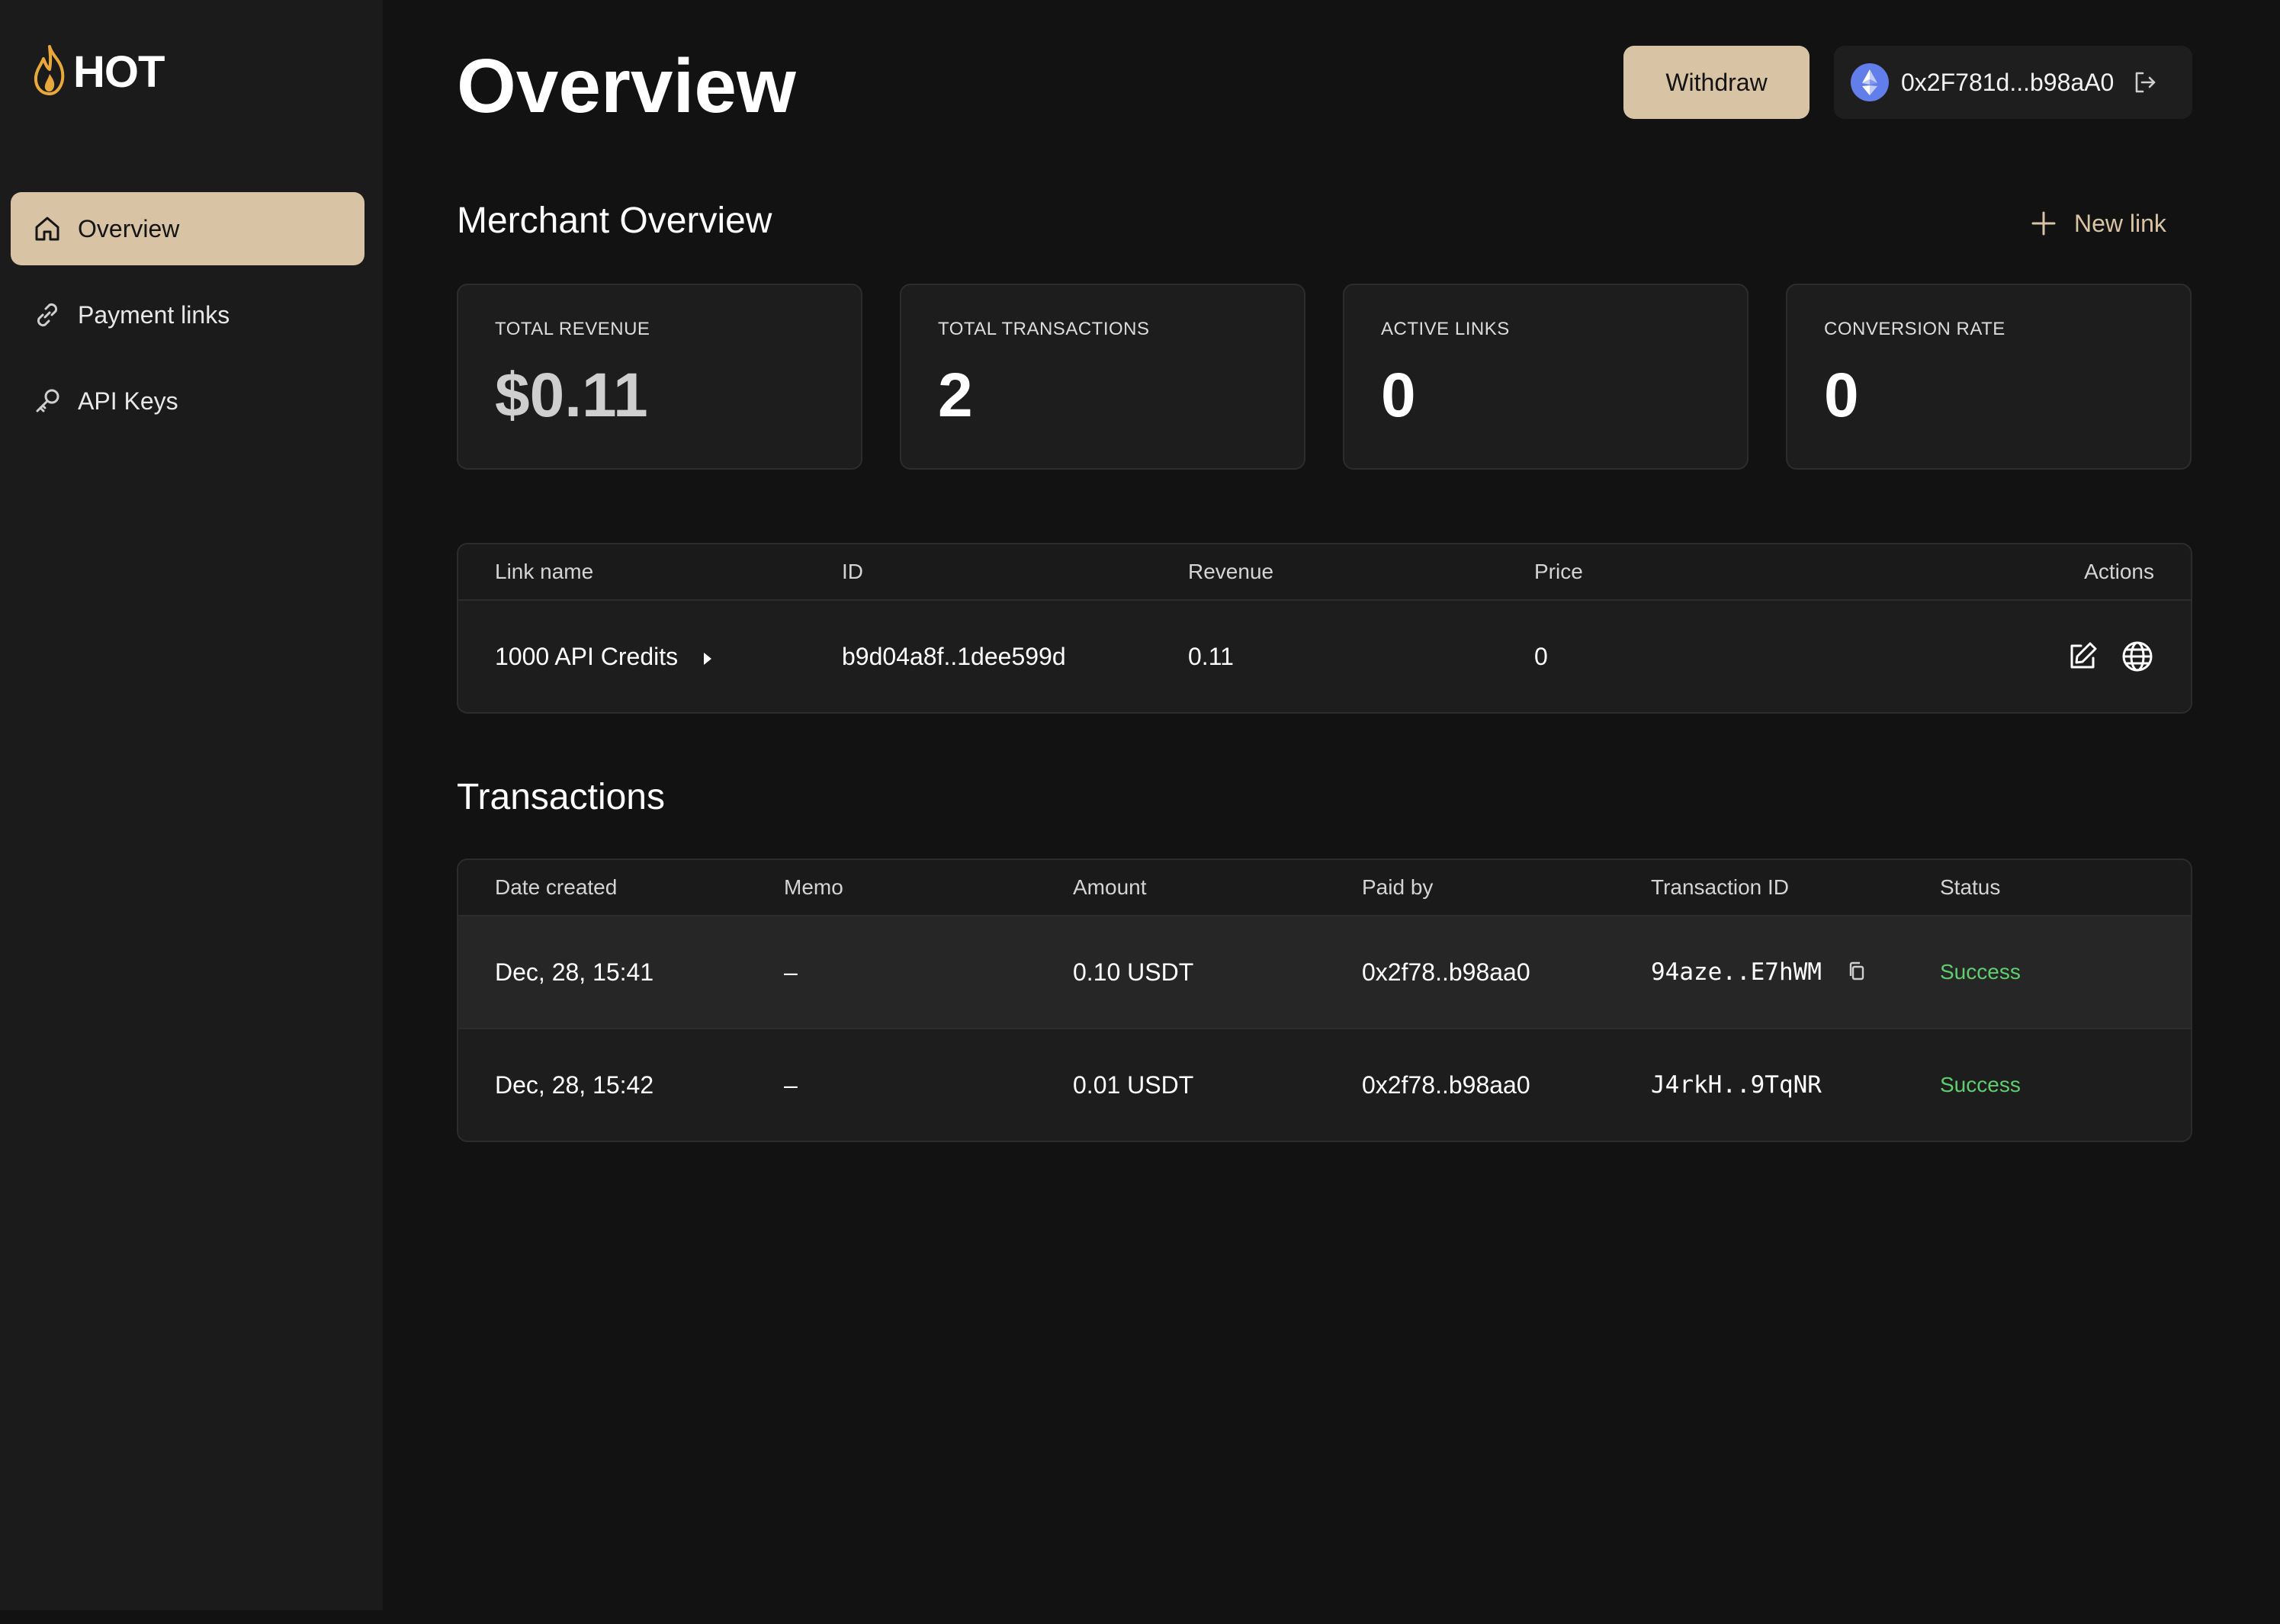 The width and height of the screenshot is (2280, 1624). Describe the element at coordinates (2119, 571) in the screenshot. I see `column-header: Actions` at that location.